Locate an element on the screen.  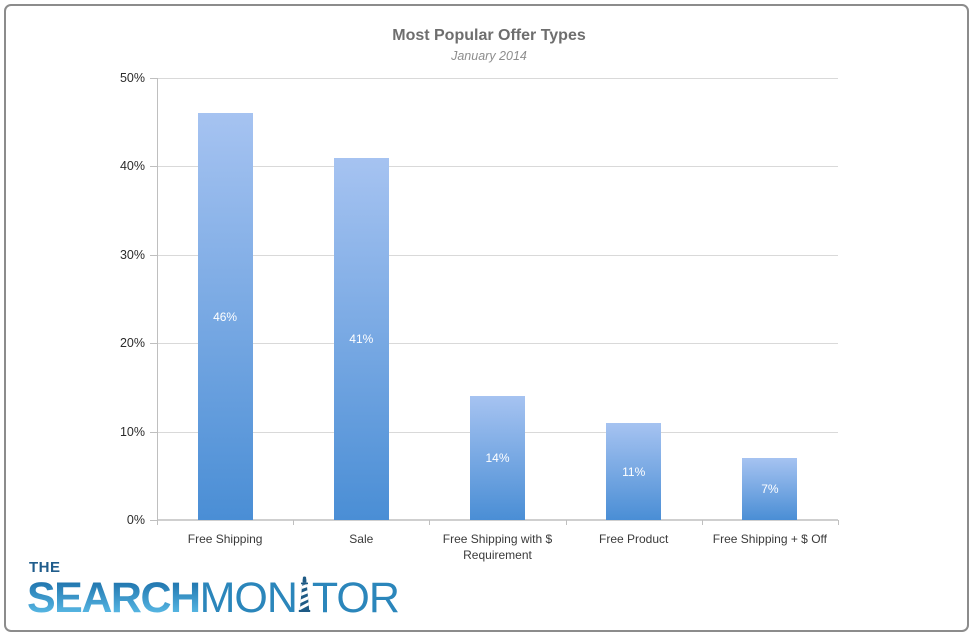
bar: 11% is located at coordinates (634, 471).